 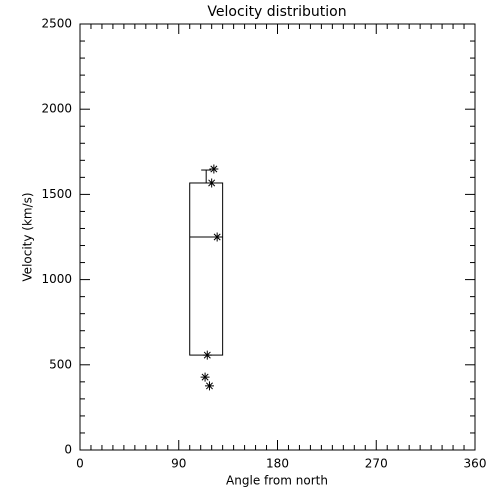 What do you see at coordinates (80, 464) in the screenshot?
I see `x-tick-label: 0` at bounding box center [80, 464].